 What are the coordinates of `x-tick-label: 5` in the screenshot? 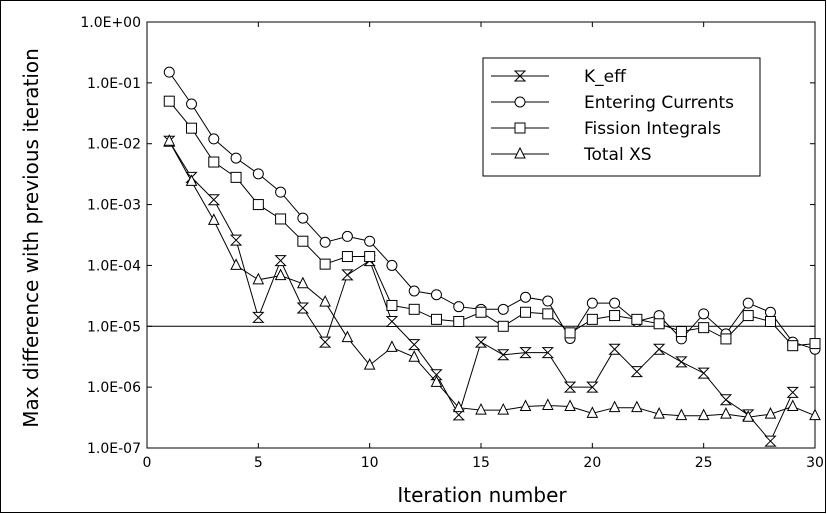 It's located at (258, 463).